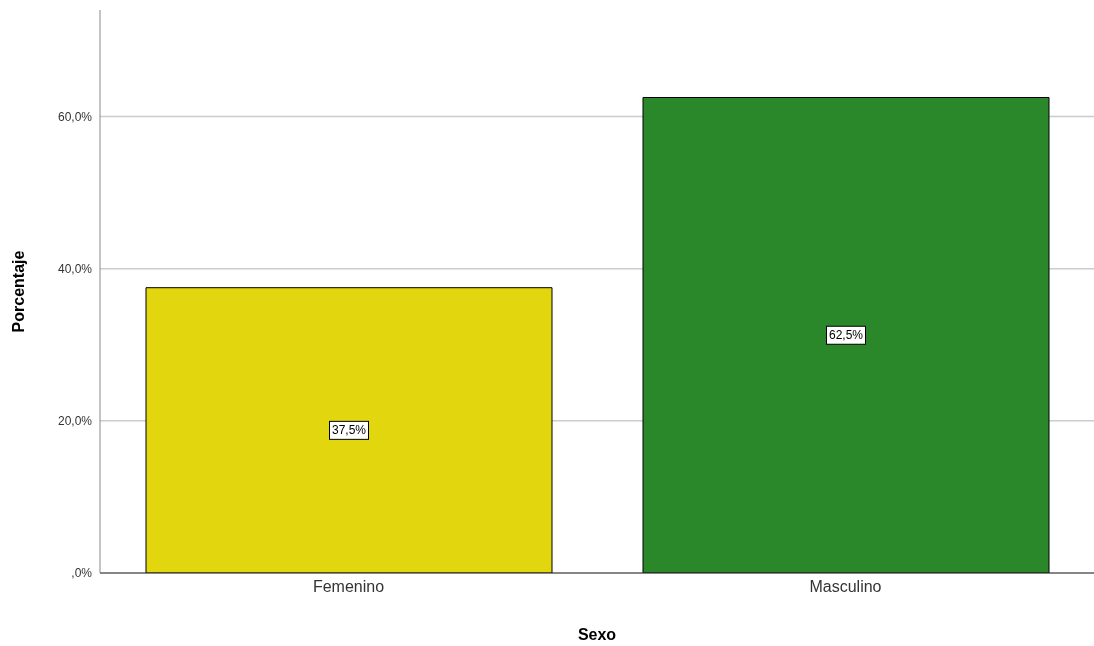  I want to click on x-tick-label: Femenino, so click(348, 587).